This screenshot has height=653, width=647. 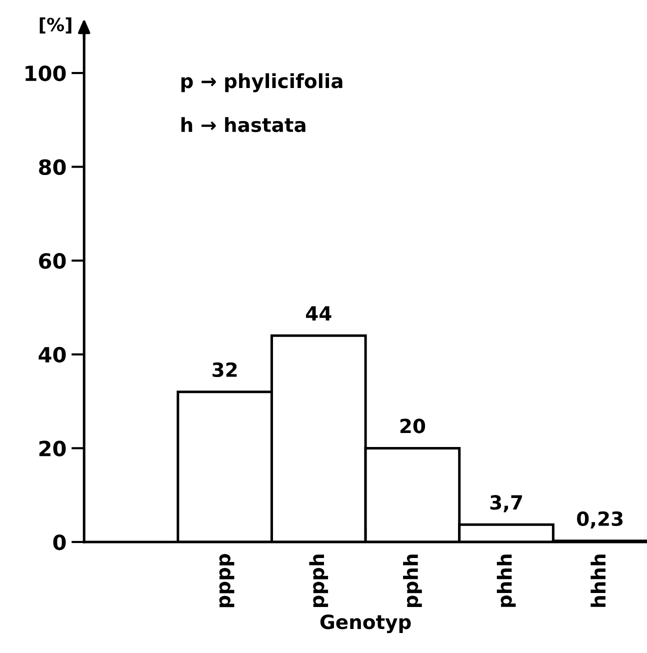 What do you see at coordinates (413, 426) in the screenshot?
I see `data-label: 20` at bounding box center [413, 426].